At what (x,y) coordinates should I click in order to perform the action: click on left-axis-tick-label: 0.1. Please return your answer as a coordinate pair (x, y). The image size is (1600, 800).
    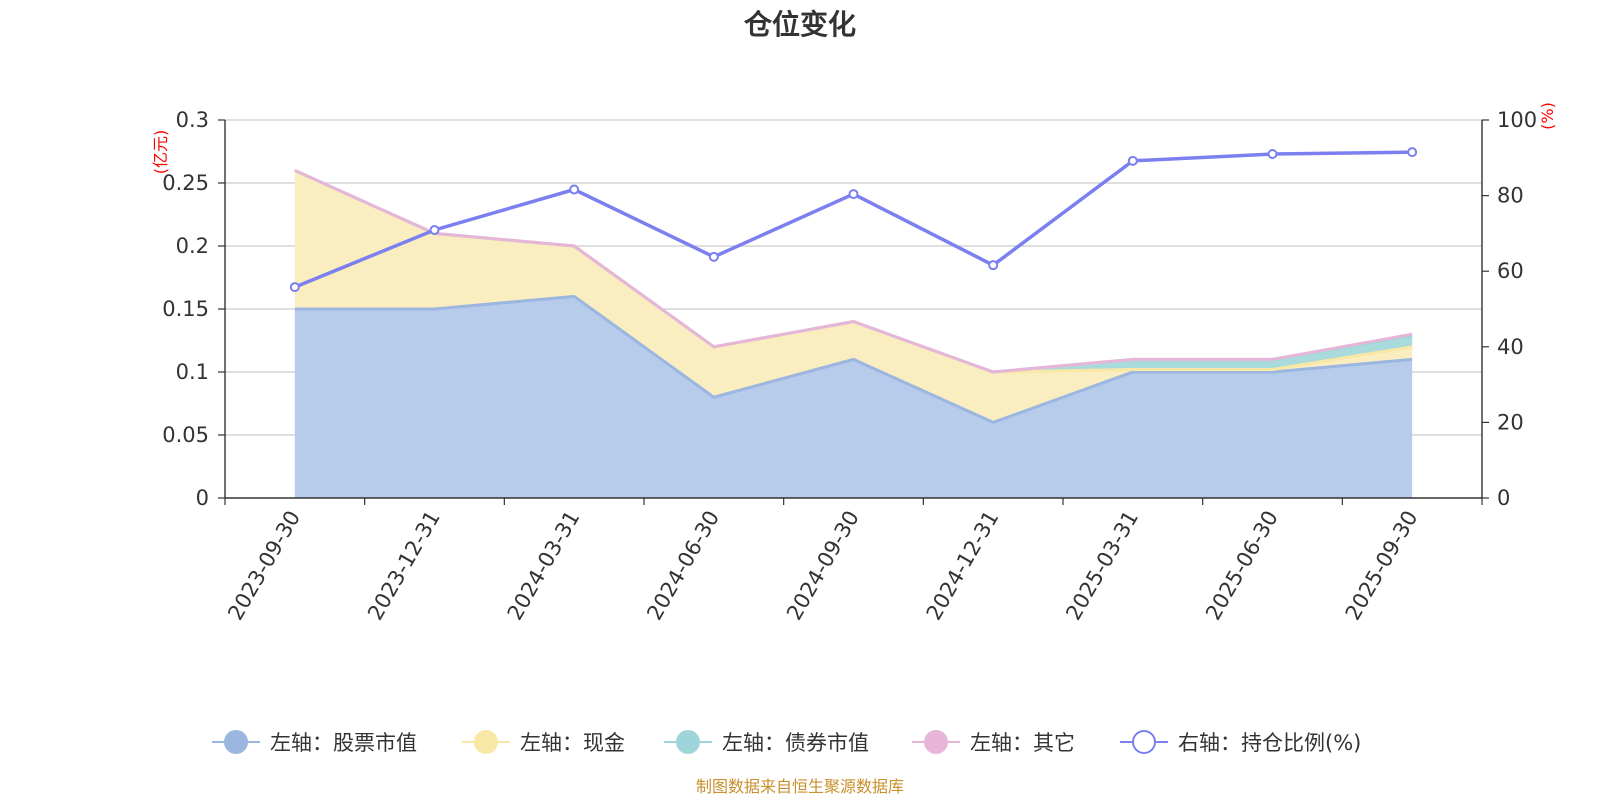
    Looking at the image, I should click on (192, 372).